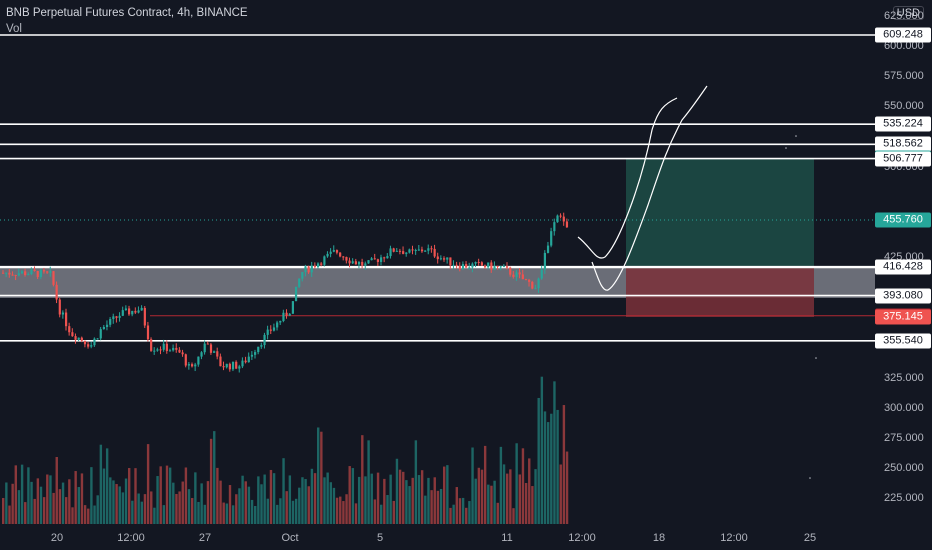 The height and width of the screenshot is (550, 932). Describe the element at coordinates (903, 317) in the screenshot. I see `price-level-tag: 375.145` at that location.